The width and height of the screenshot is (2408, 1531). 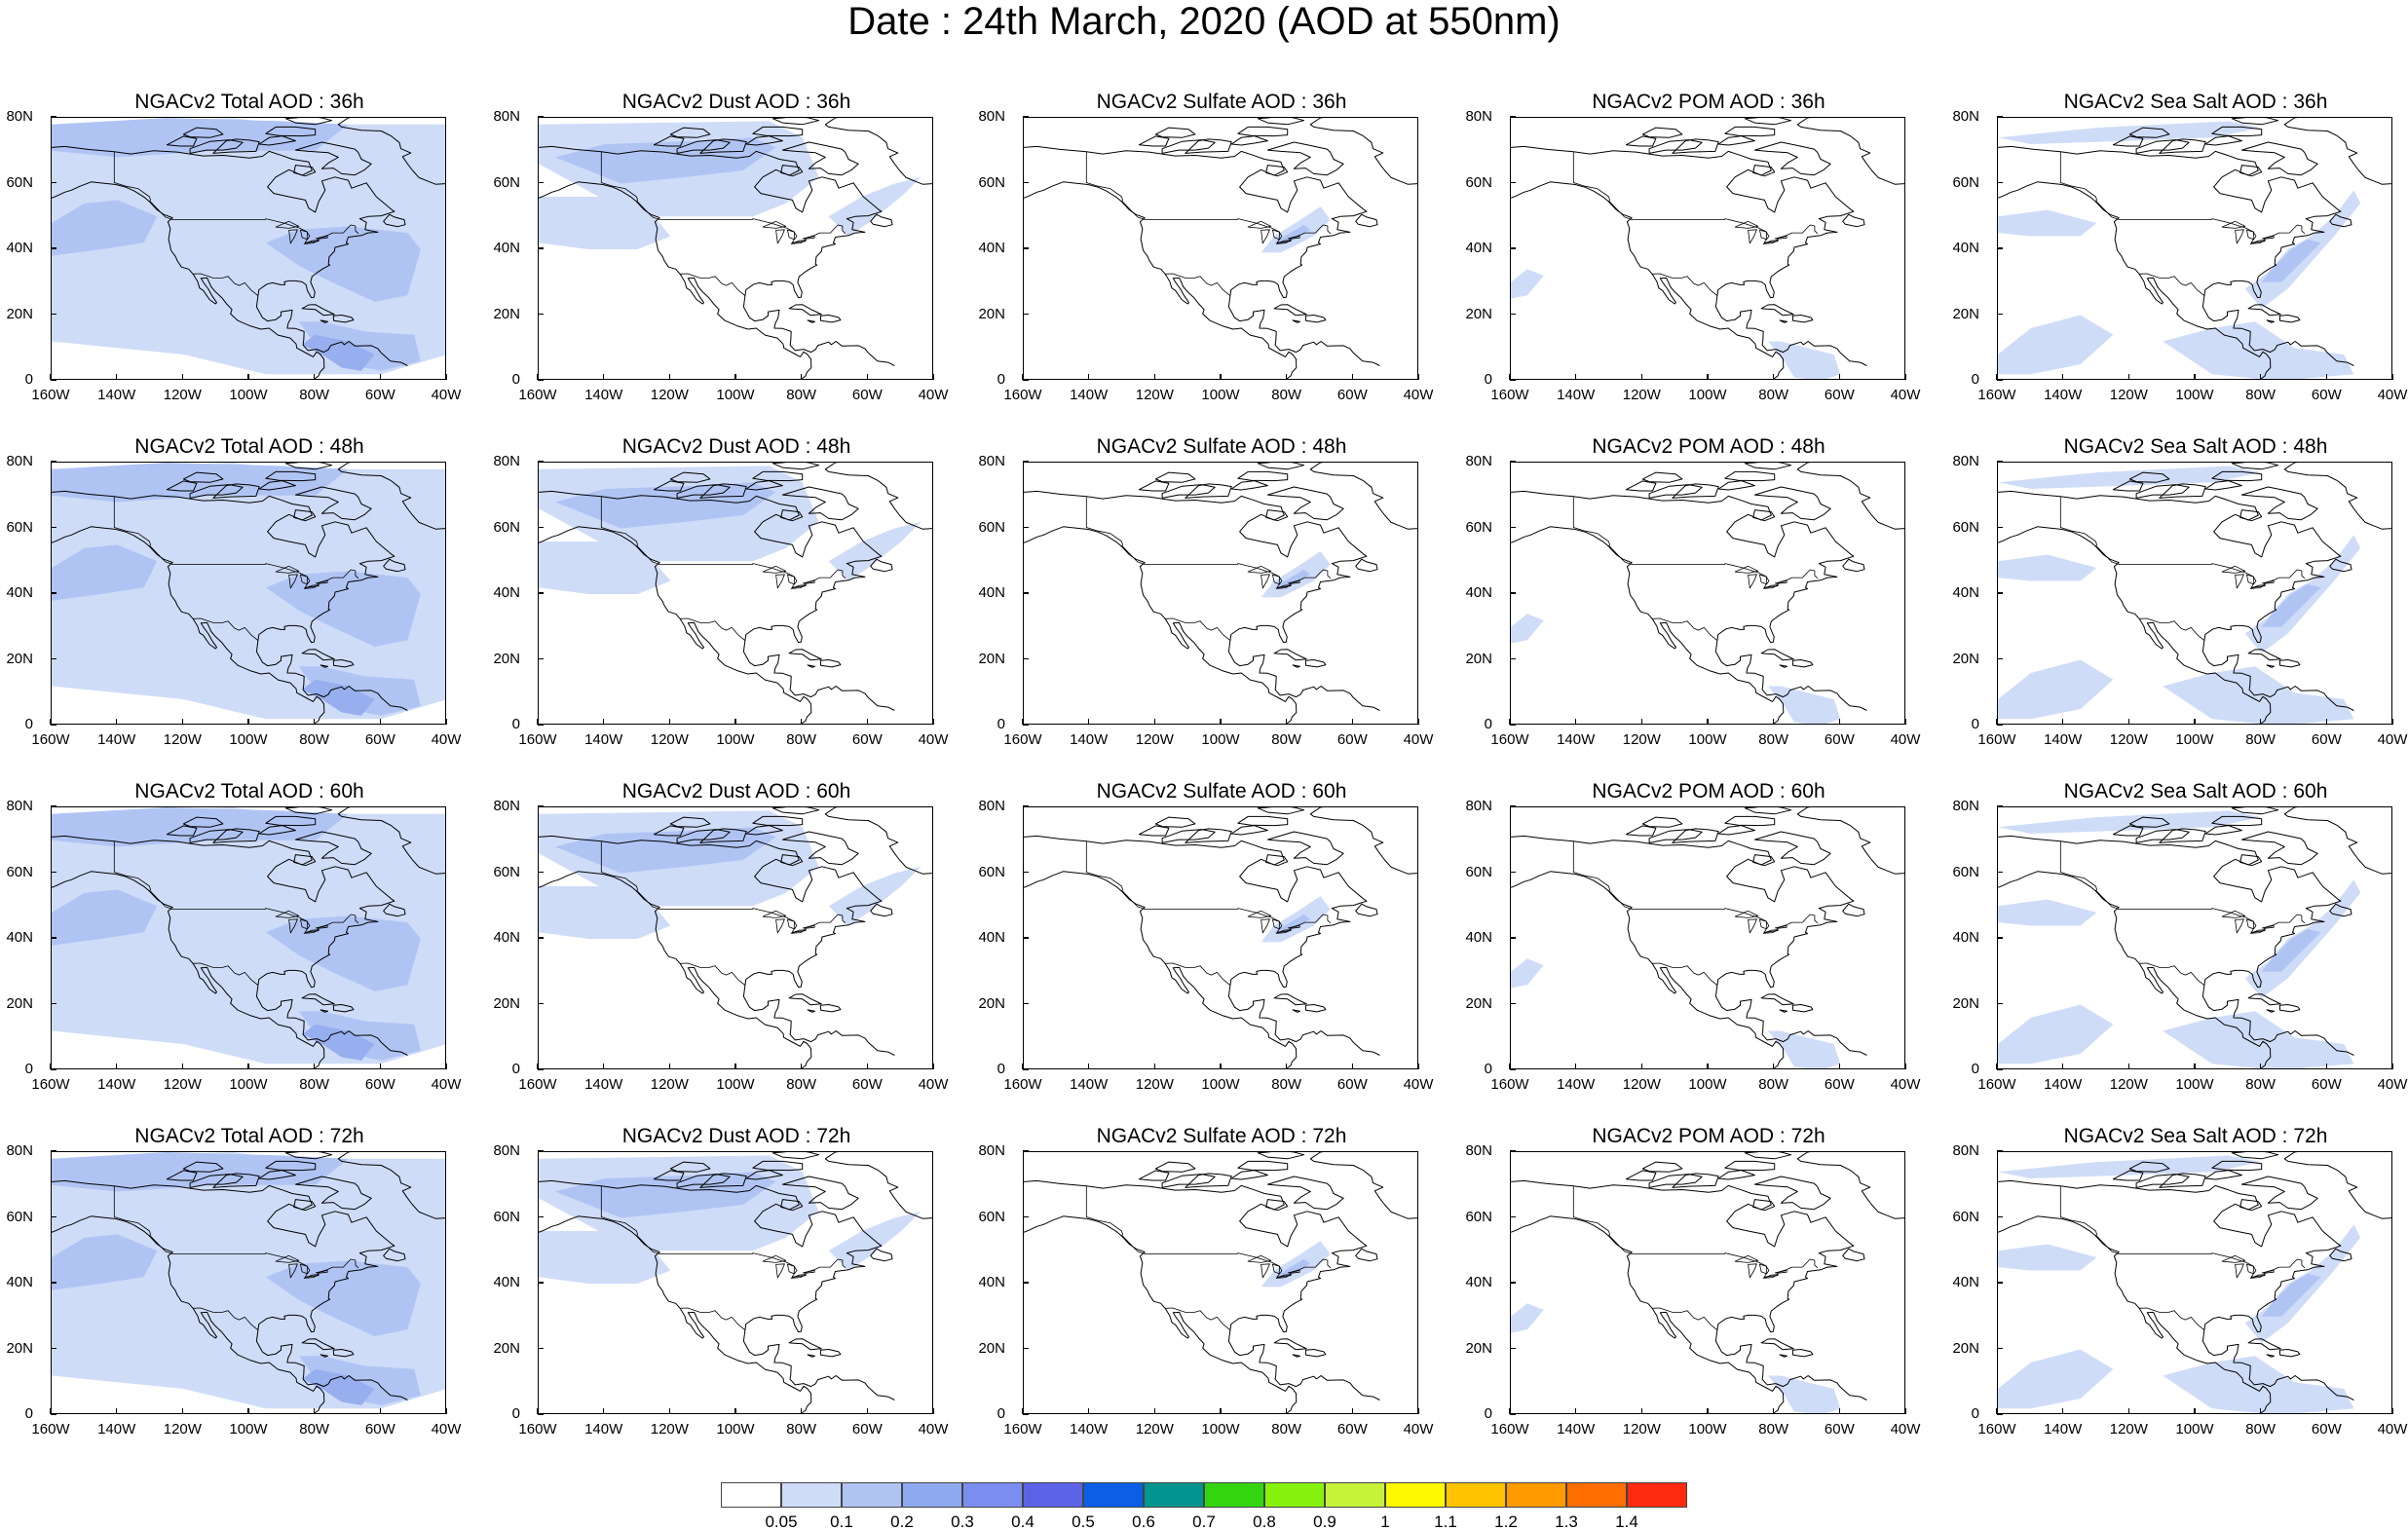 I want to click on us-mexico-border, so click(x=2172, y=1318).